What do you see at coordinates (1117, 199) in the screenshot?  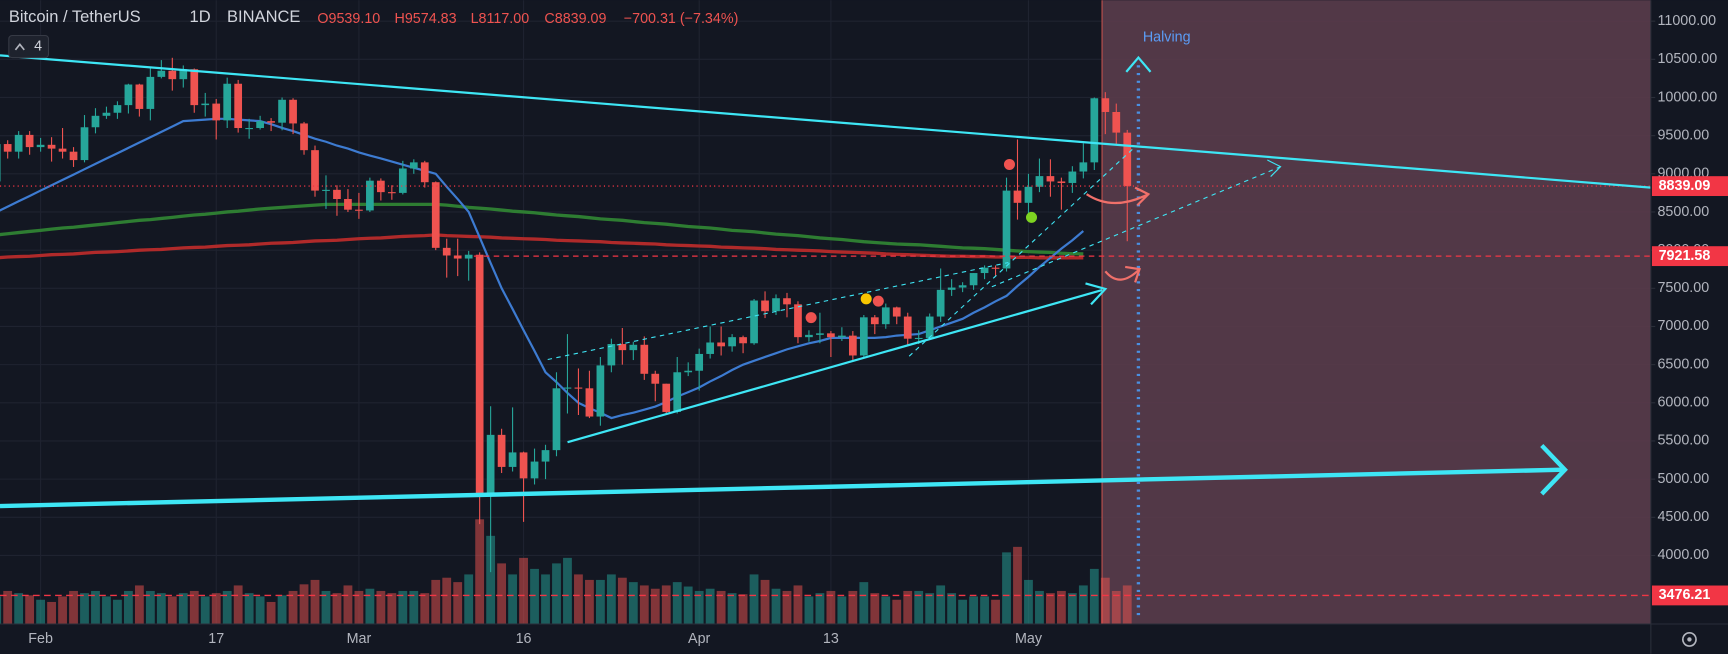 I see `curved-arrow` at bounding box center [1117, 199].